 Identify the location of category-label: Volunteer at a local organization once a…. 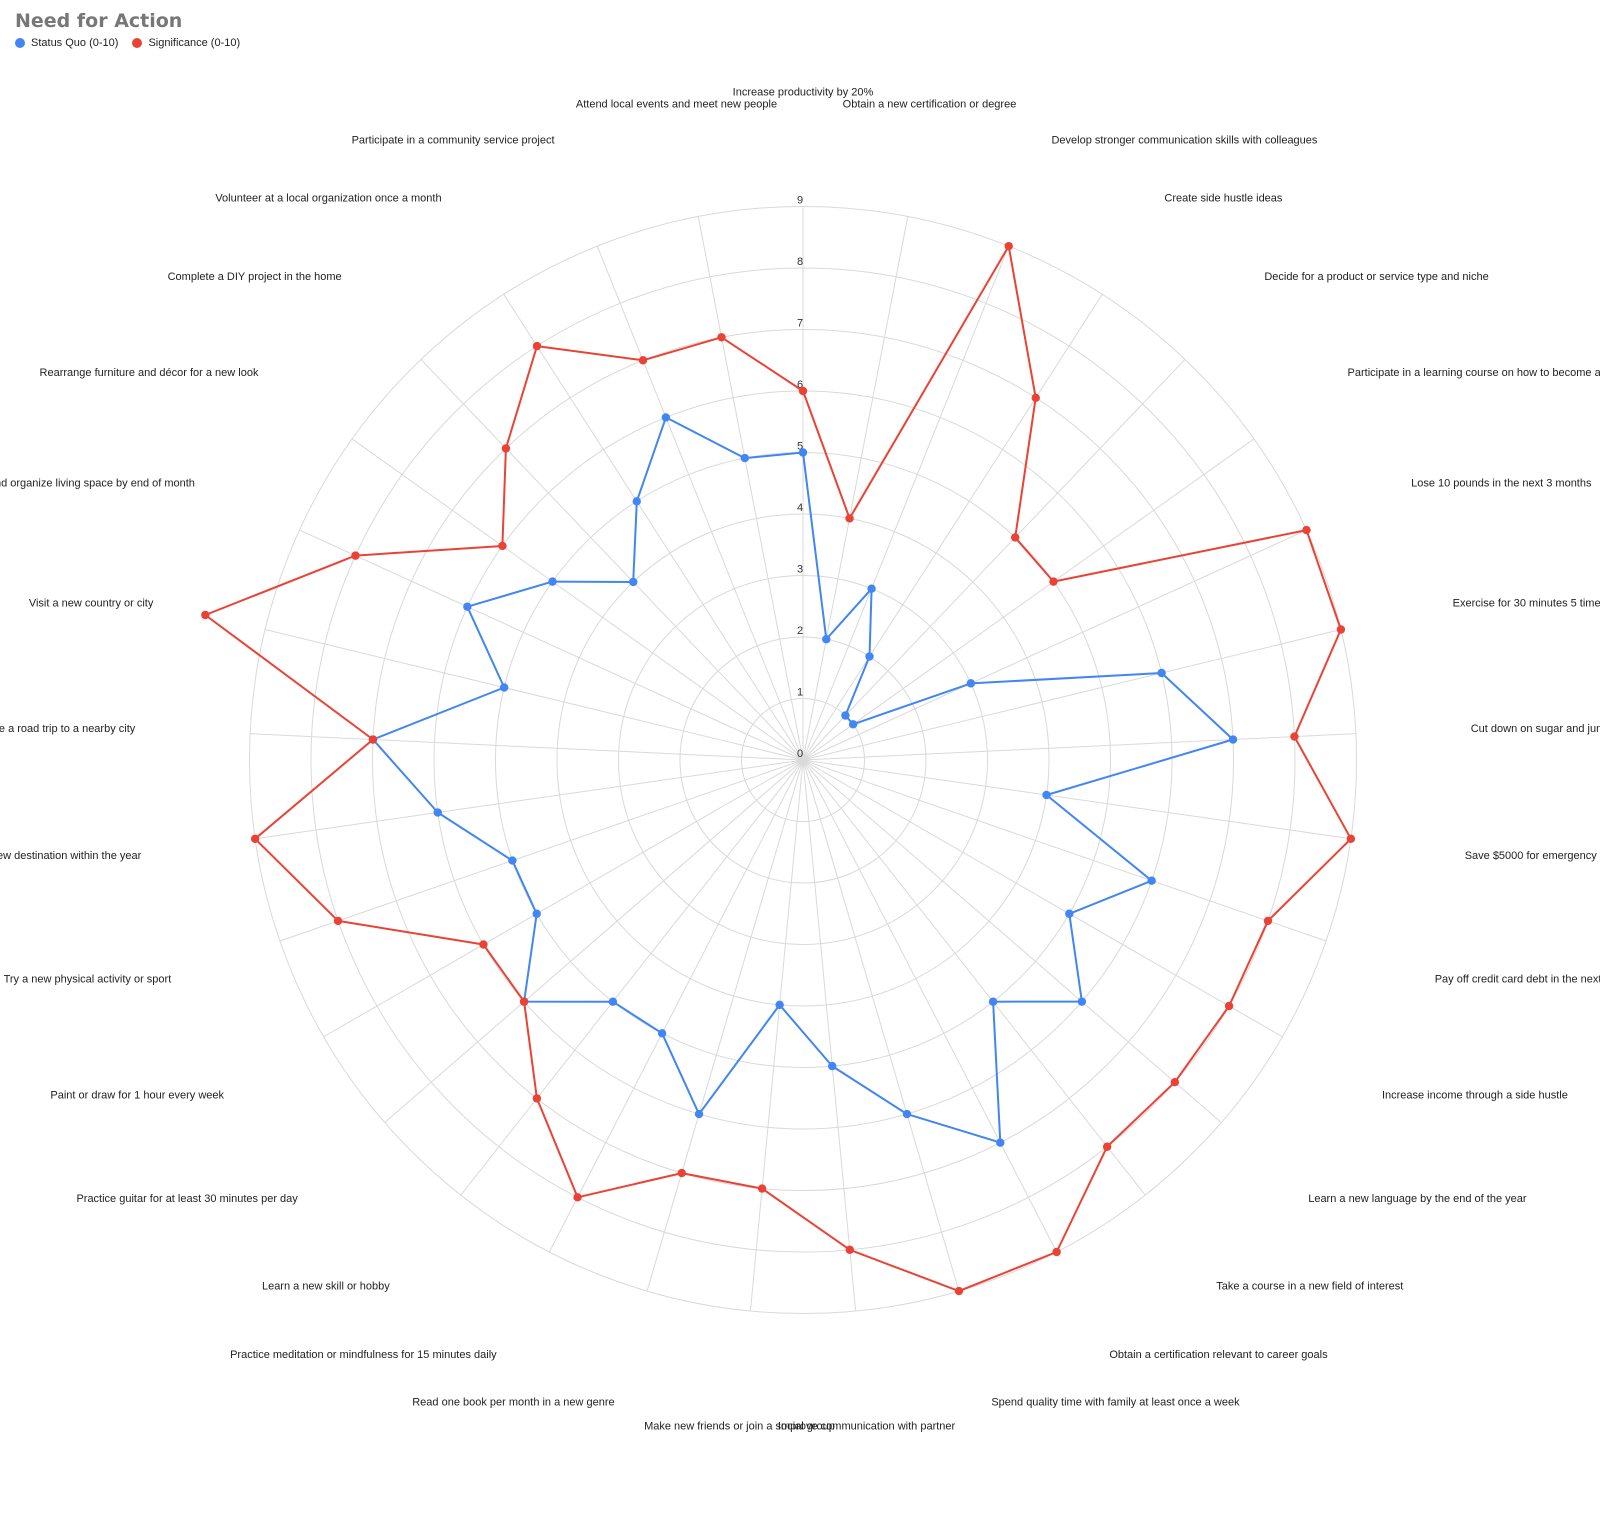
(328, 199).